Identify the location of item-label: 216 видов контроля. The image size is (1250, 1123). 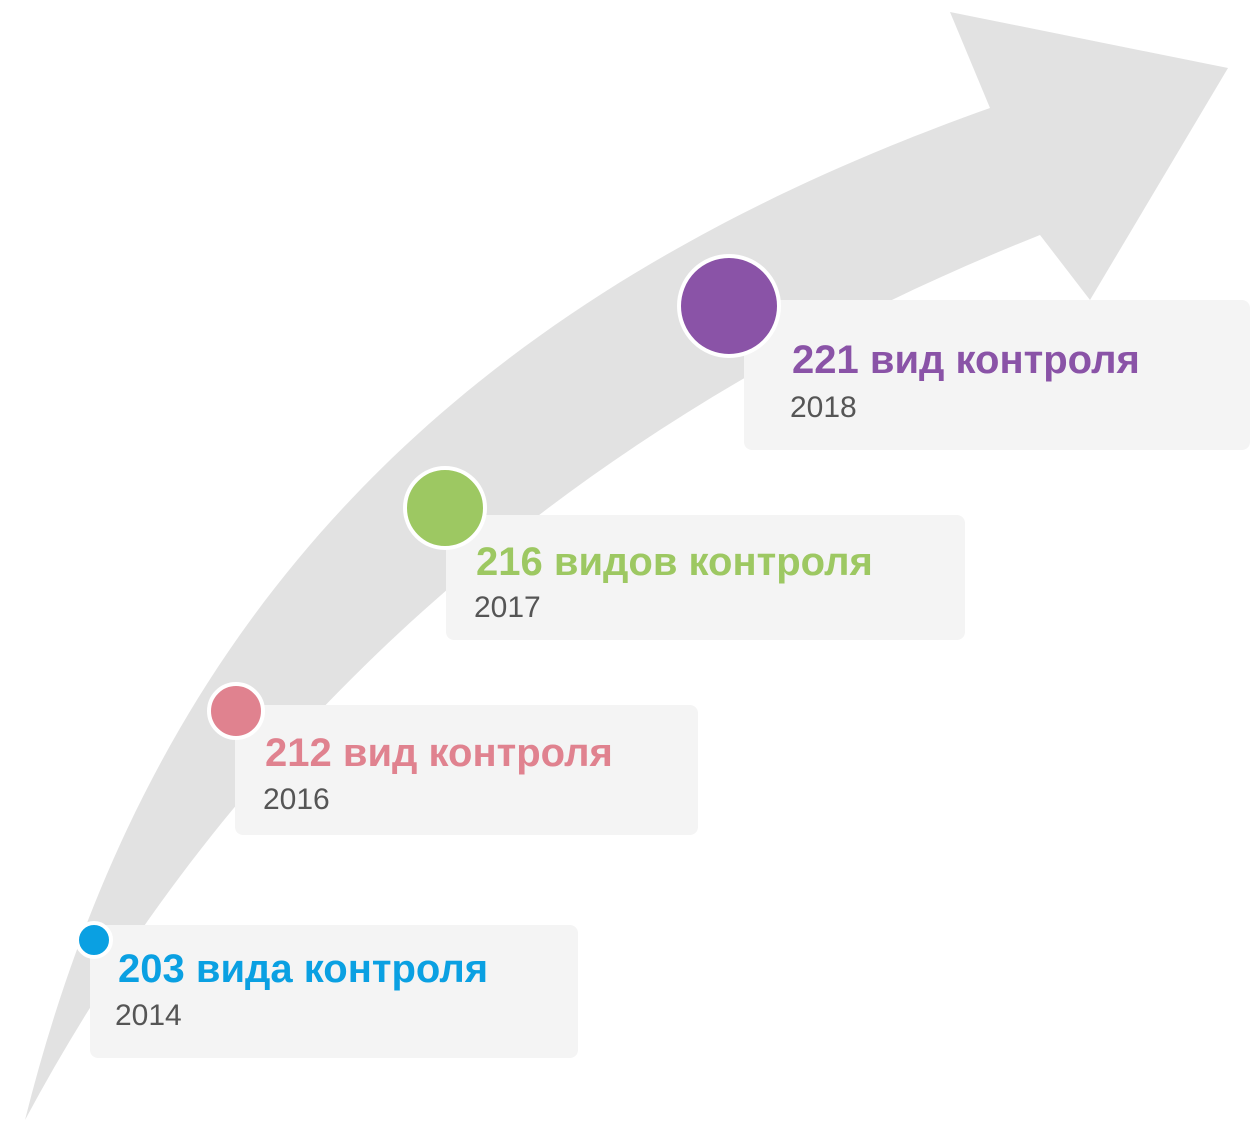
(674, 562).